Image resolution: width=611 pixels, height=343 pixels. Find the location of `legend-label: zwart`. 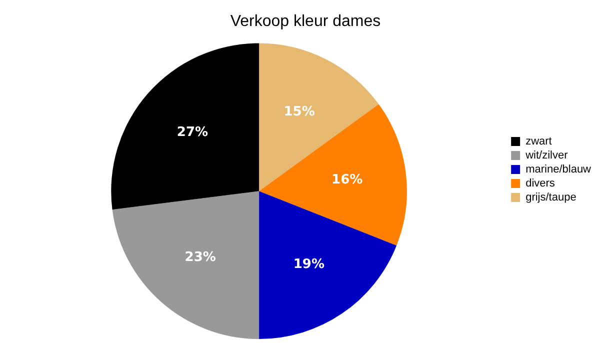

legend-label: zwart is located at coordinates (539, 142).